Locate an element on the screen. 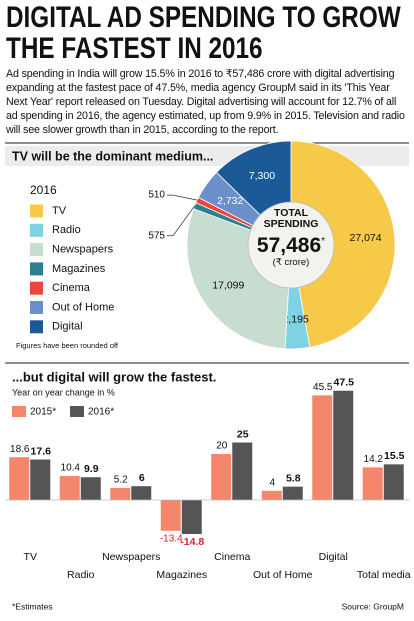  legend-title: 2016 is located at coordinates (43, 190).